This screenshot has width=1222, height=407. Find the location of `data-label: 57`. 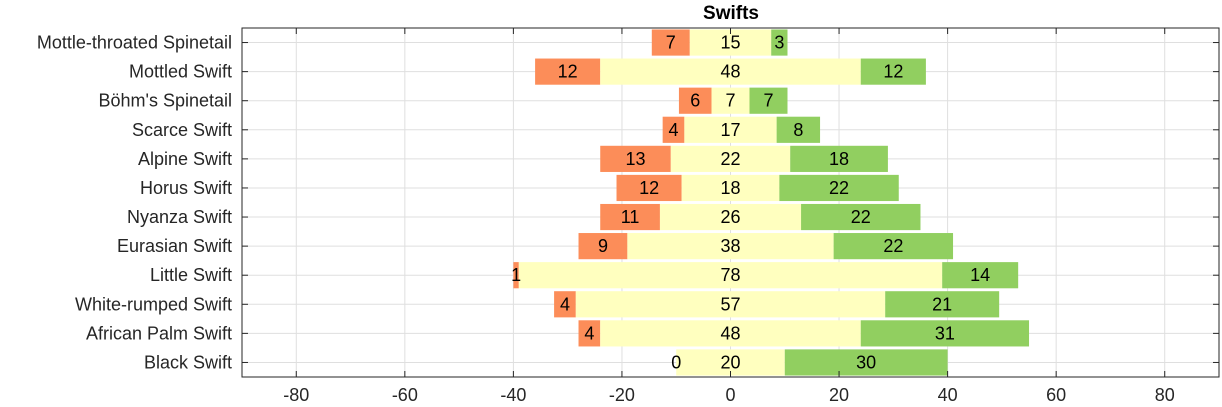

data-label: 57 is located at coordinates (730, 304).